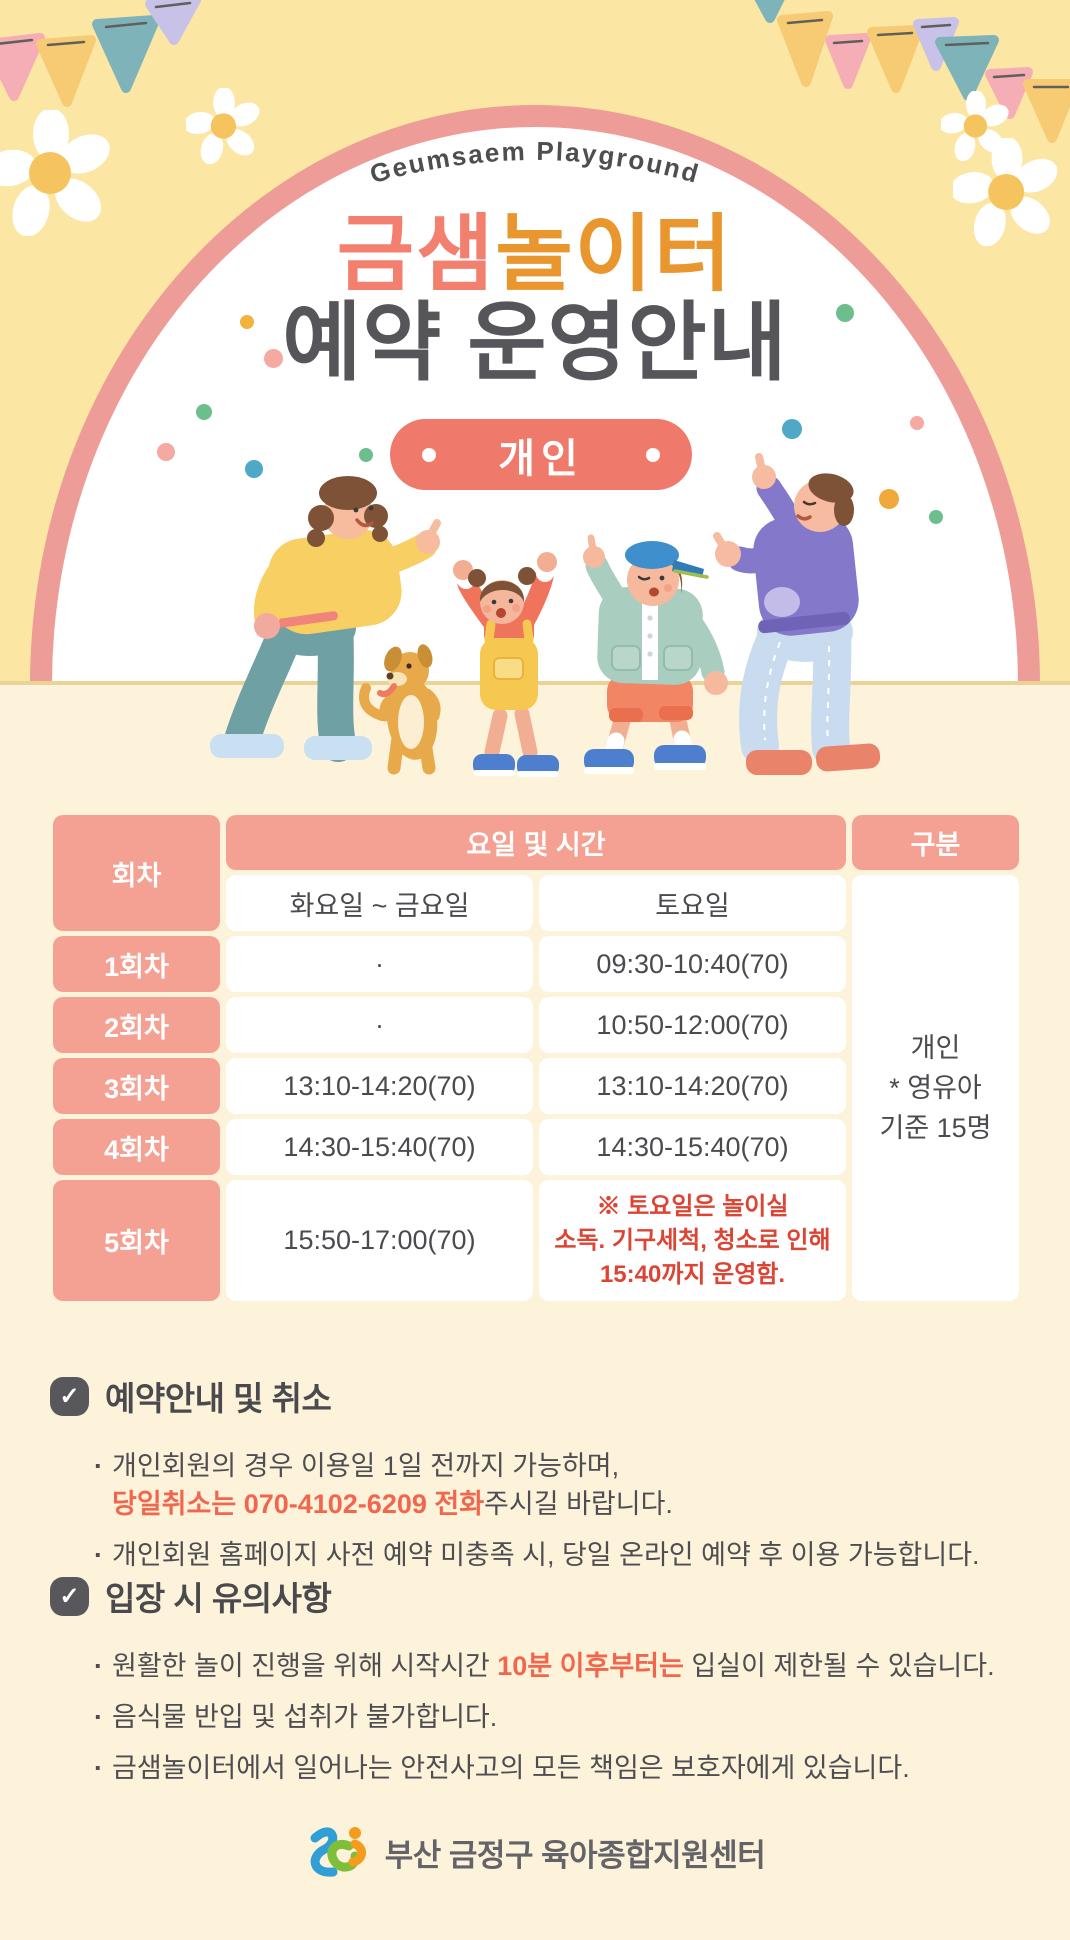  What do you see at coordinates (655, 654) in the screenshot?
I see `boy-figure` at bounding box center [655, 654].